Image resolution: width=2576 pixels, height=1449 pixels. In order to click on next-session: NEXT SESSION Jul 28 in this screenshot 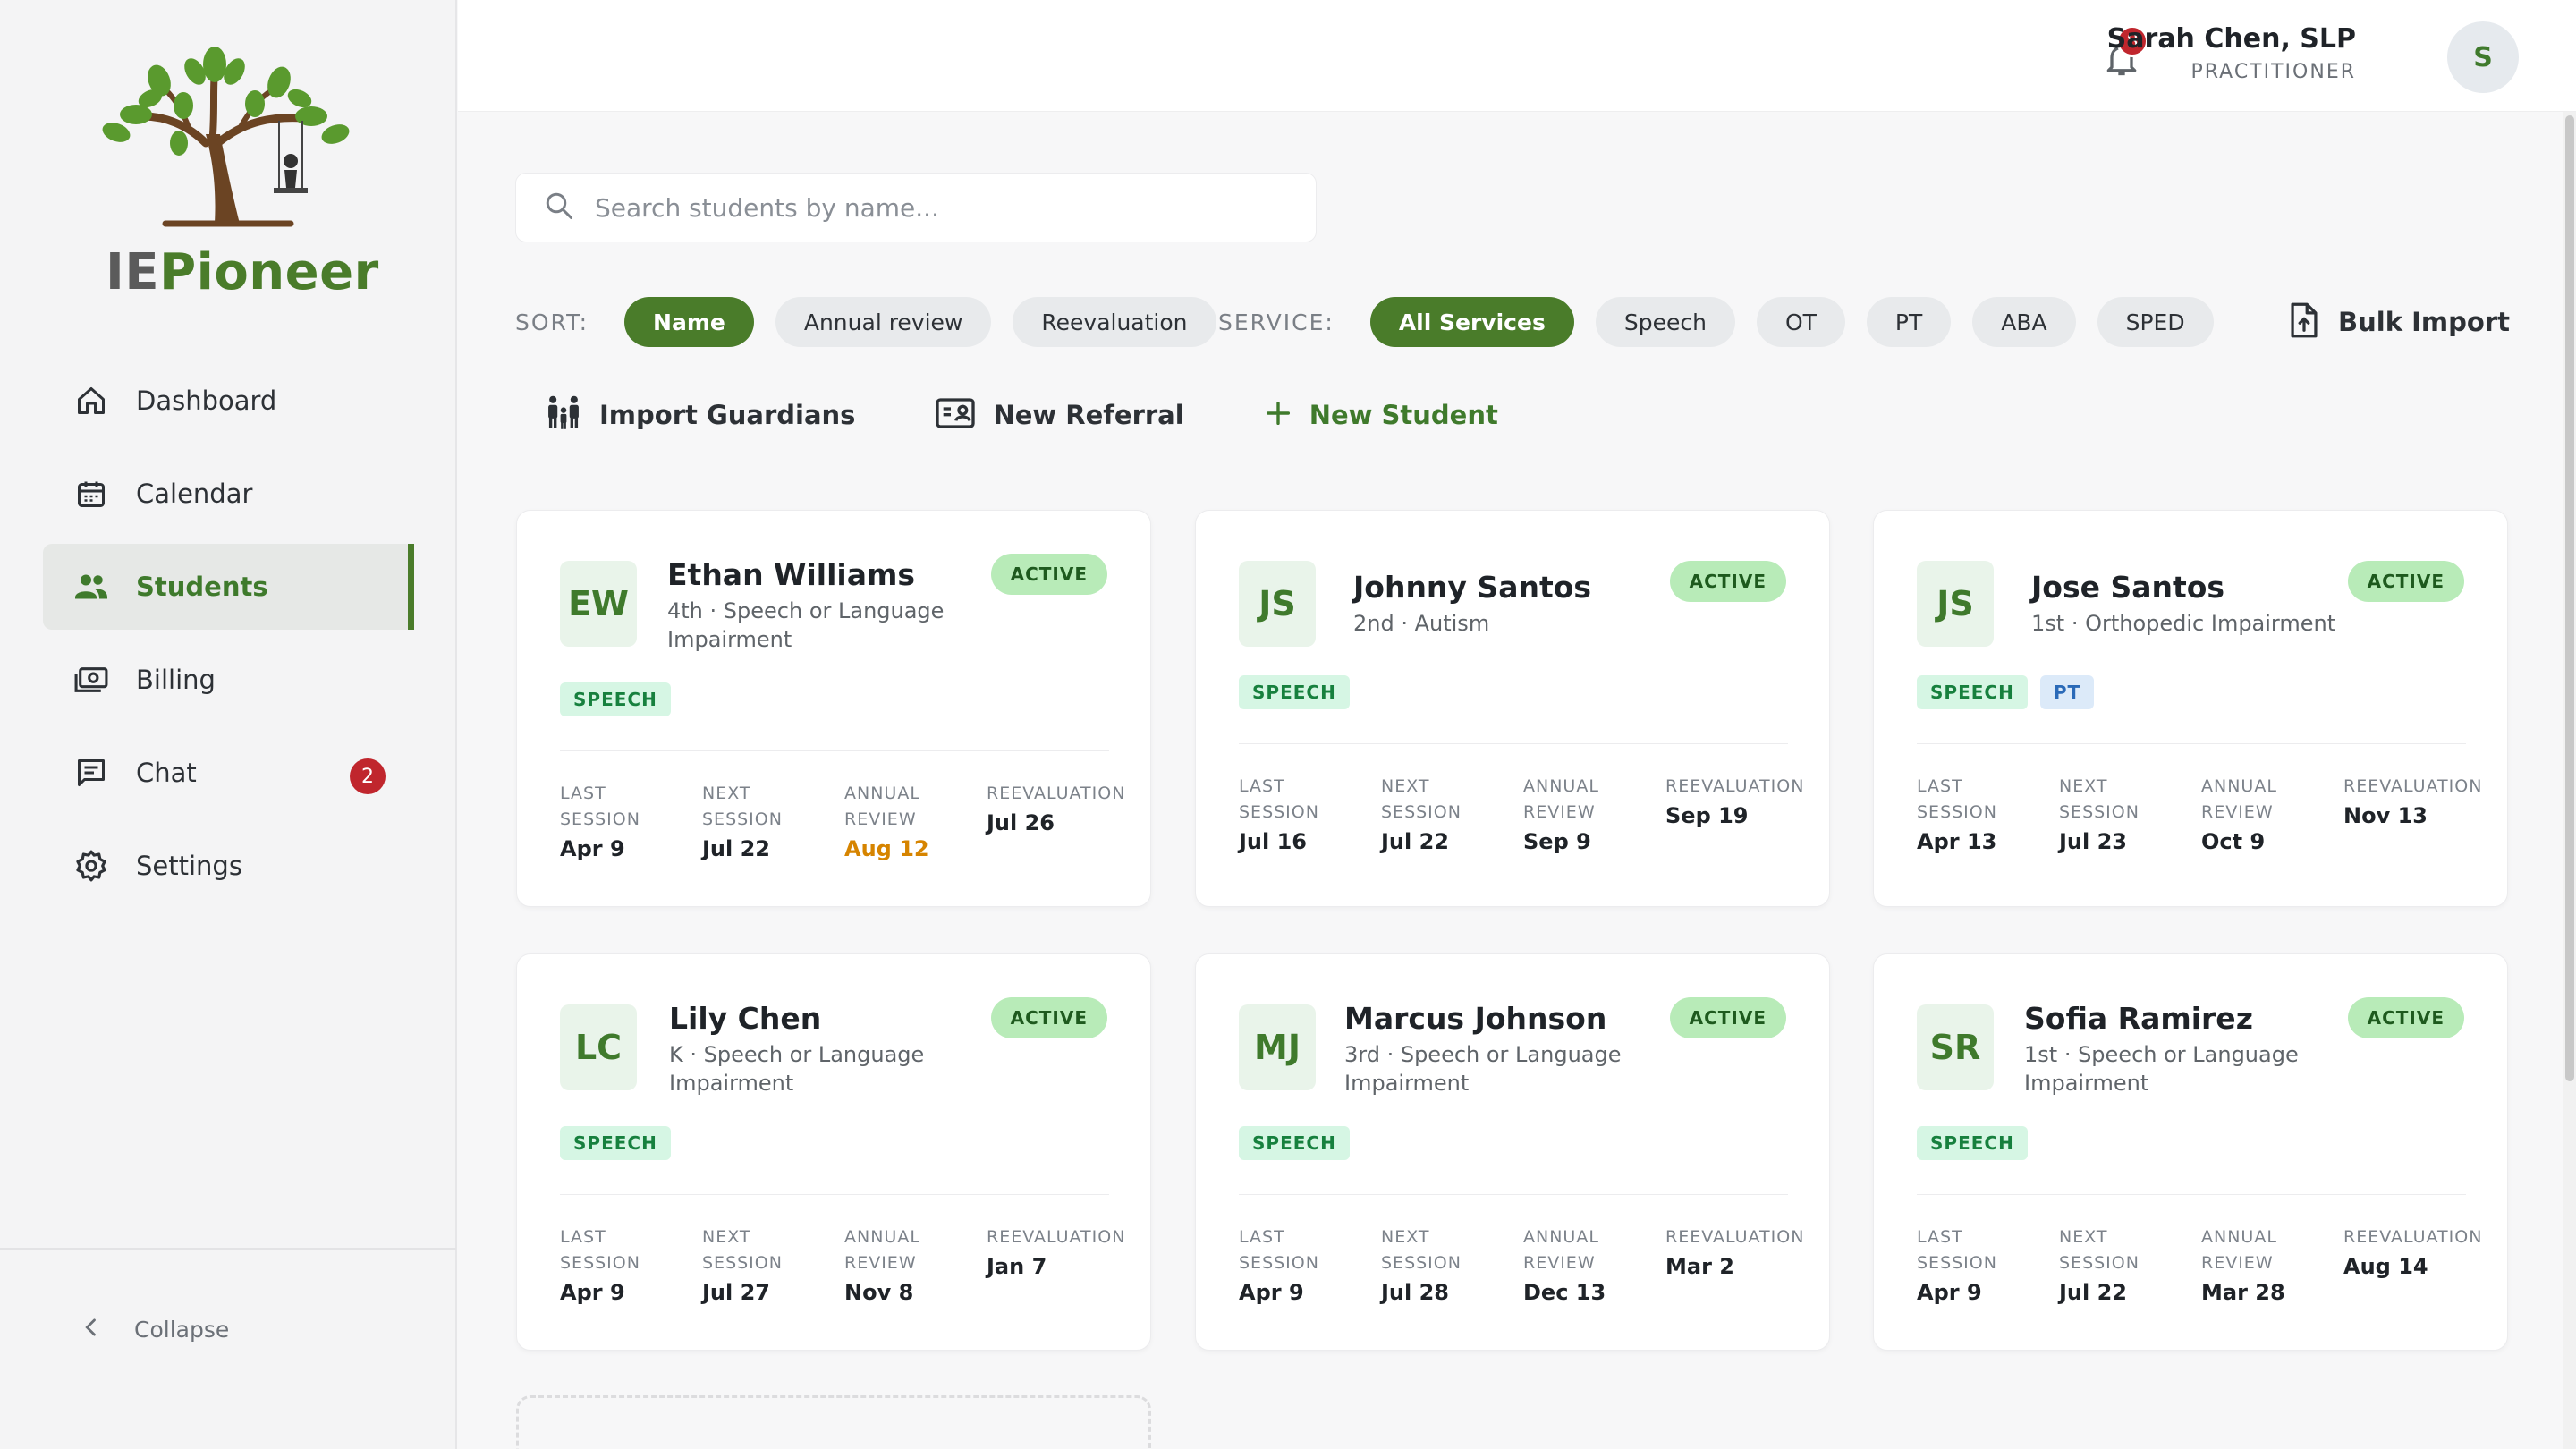, I will do `click(1421, 1266)`.